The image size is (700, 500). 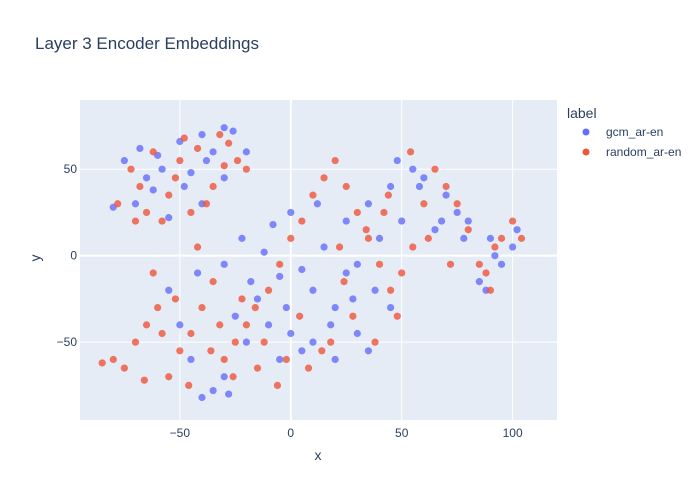 What do you see at coordinates (147, 43) in the screenshot?
I see `chart-title: Layer 3 Encoder Embeddings` at bounding box center [147, 43].